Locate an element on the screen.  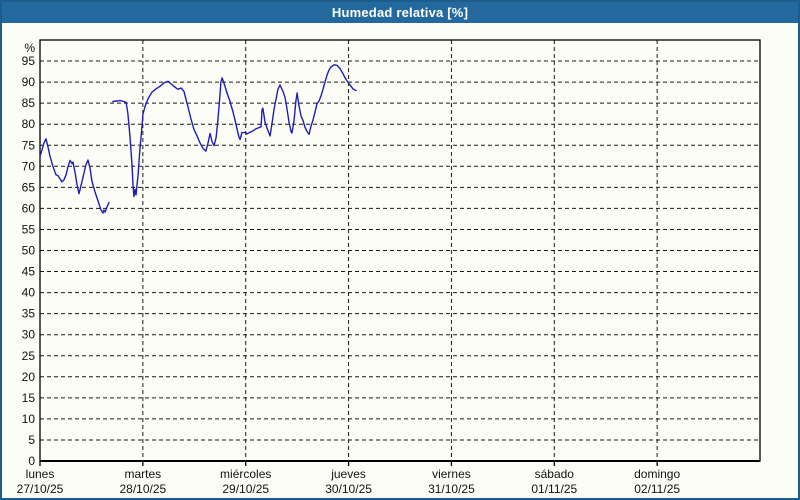
y-tick-label: 10 is located at coordinates (29, 419).